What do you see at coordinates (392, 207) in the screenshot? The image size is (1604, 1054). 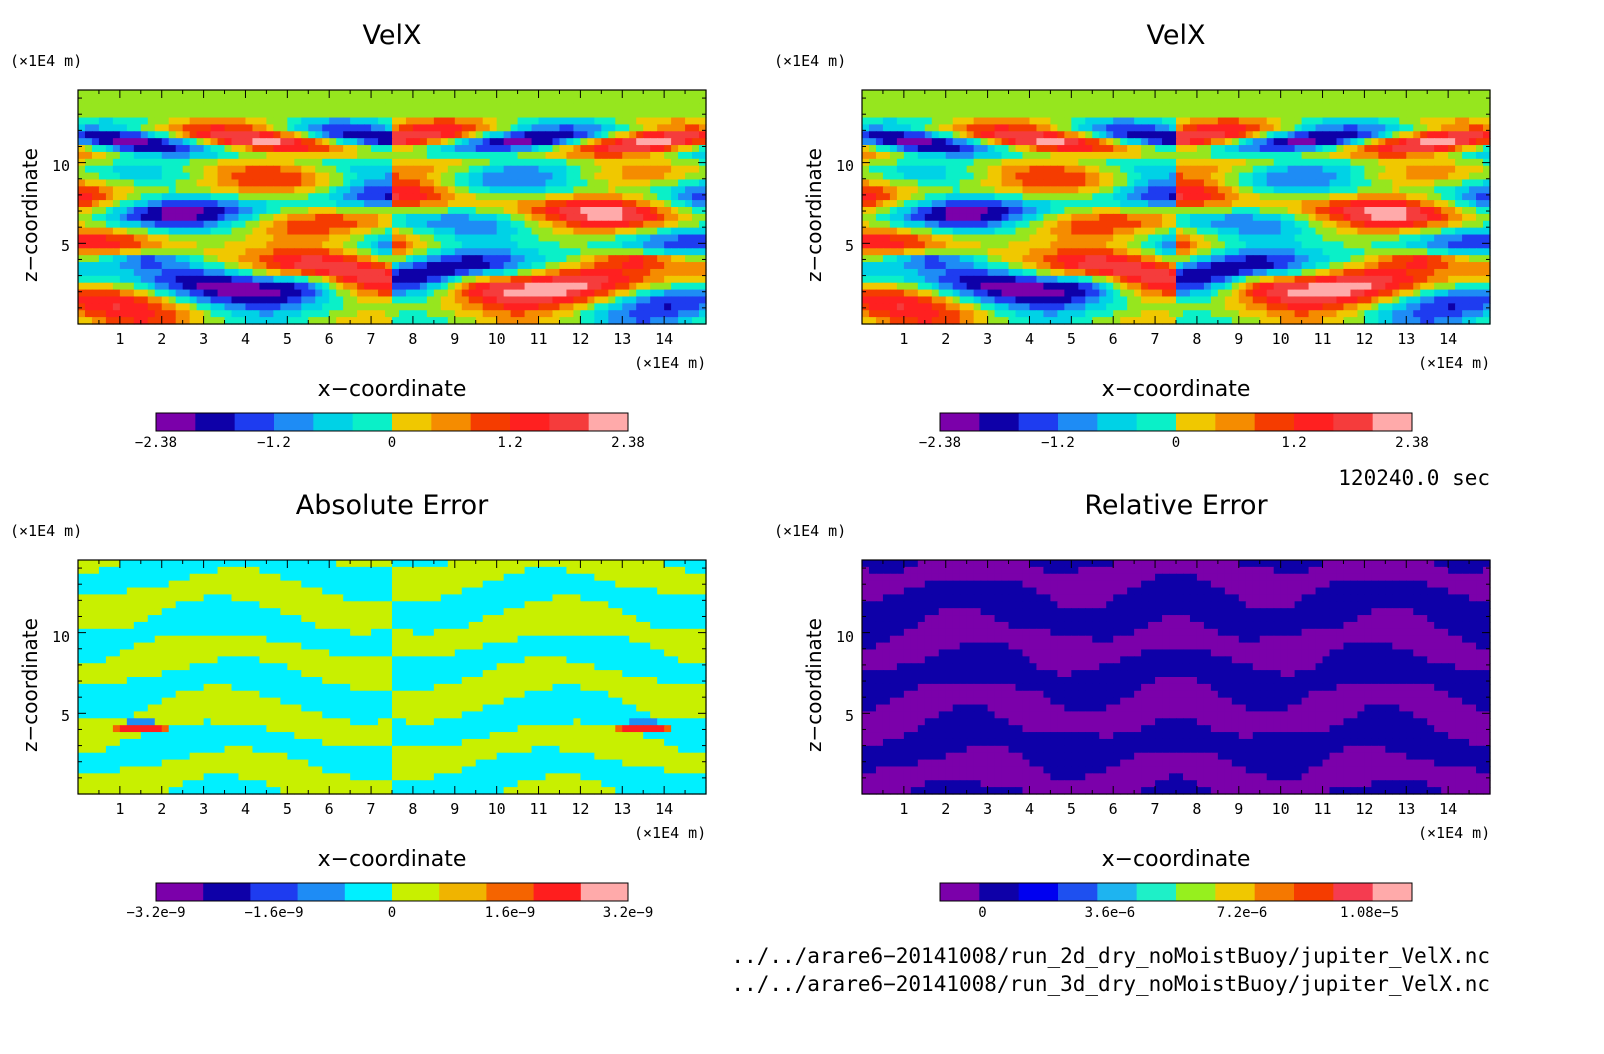 I see `heatmap-cells` at bounding box center [392, 207].